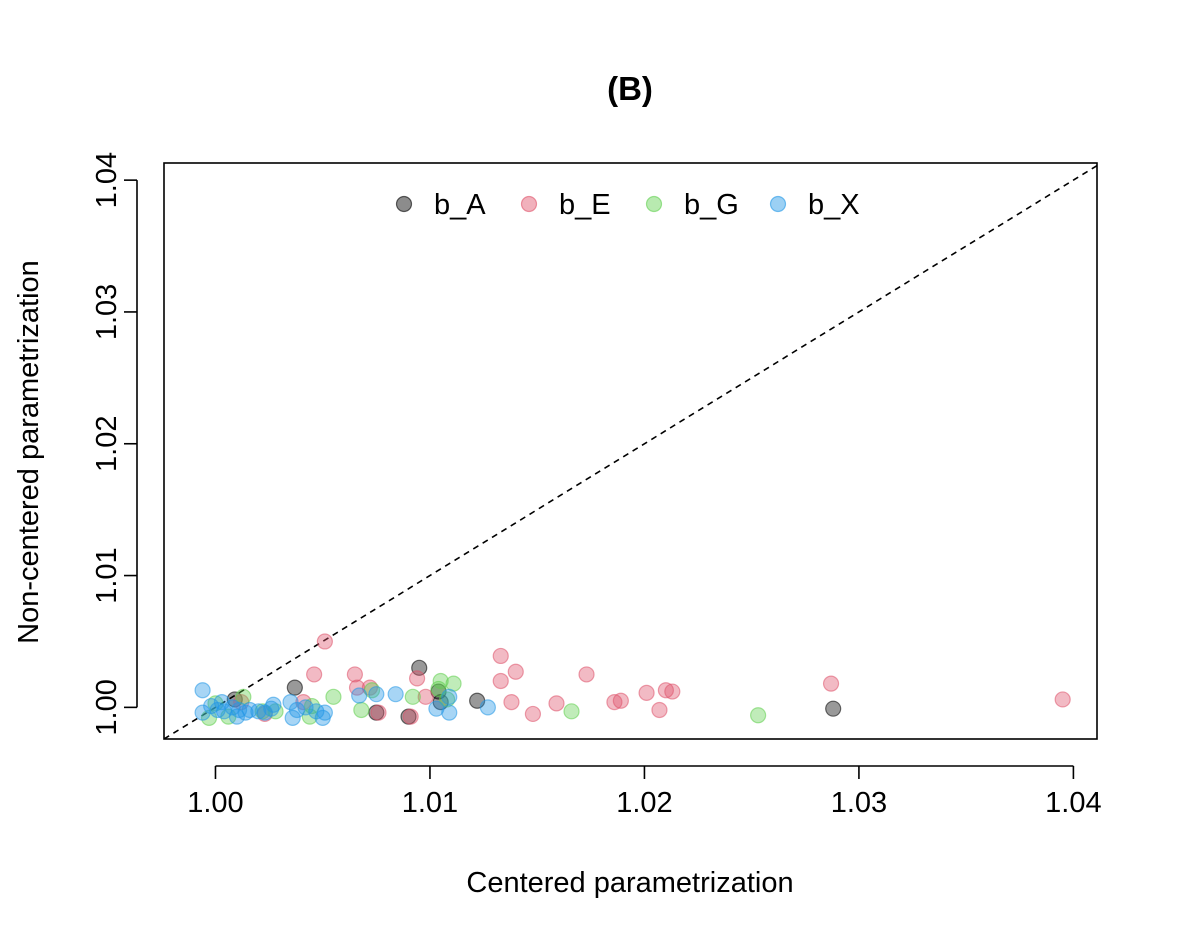 The image size is (1181, 944). Describe the element at coordinates (585, 205) in the screenshot. I see `legend-label: b_E` at that location.